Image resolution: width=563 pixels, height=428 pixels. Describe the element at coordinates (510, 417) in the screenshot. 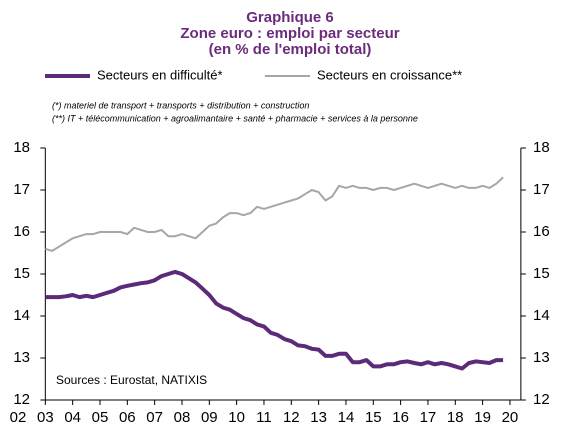

I see `x-tick-label: 20` at that location.